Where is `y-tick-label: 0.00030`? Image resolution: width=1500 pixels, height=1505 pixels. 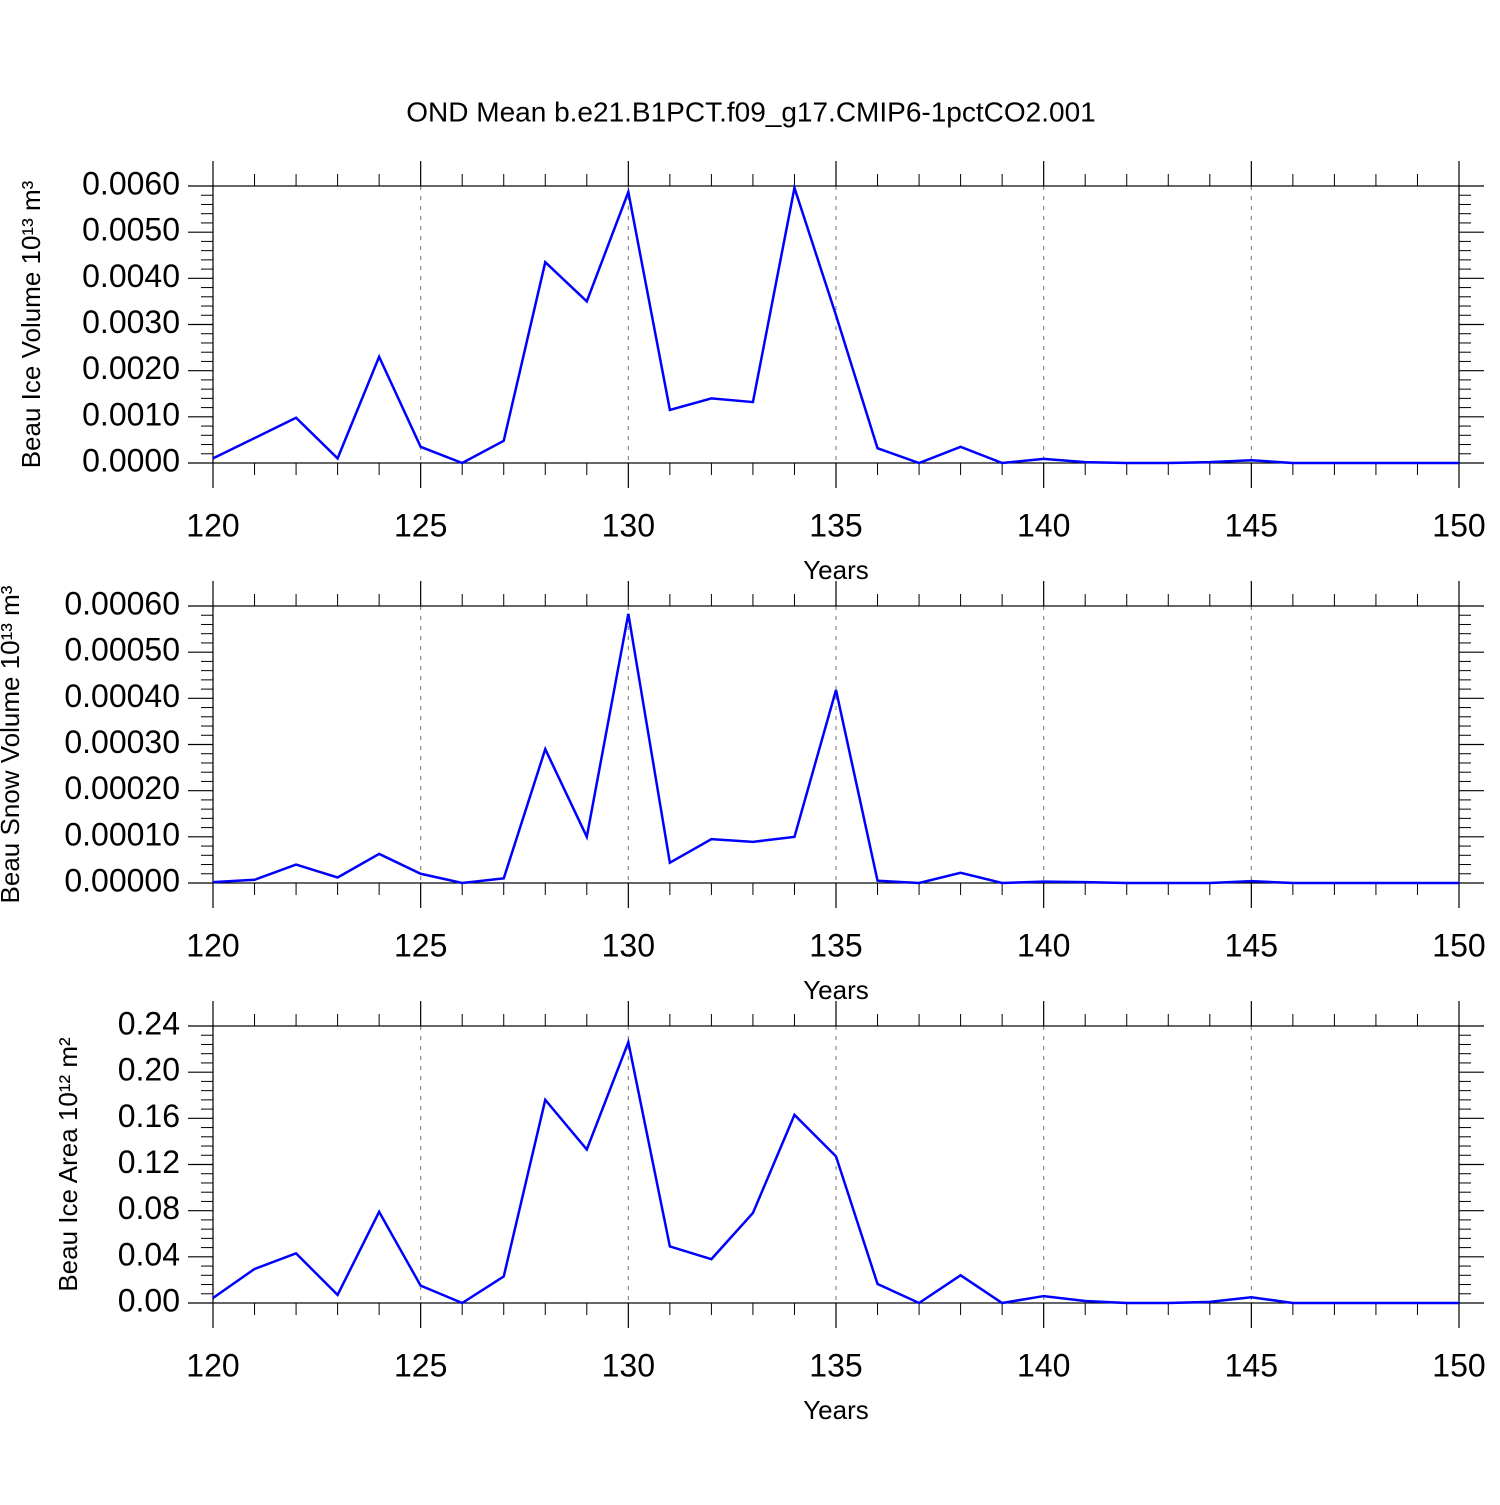 y-tick-label: 0.00030 is located at coordinates (122, 742).